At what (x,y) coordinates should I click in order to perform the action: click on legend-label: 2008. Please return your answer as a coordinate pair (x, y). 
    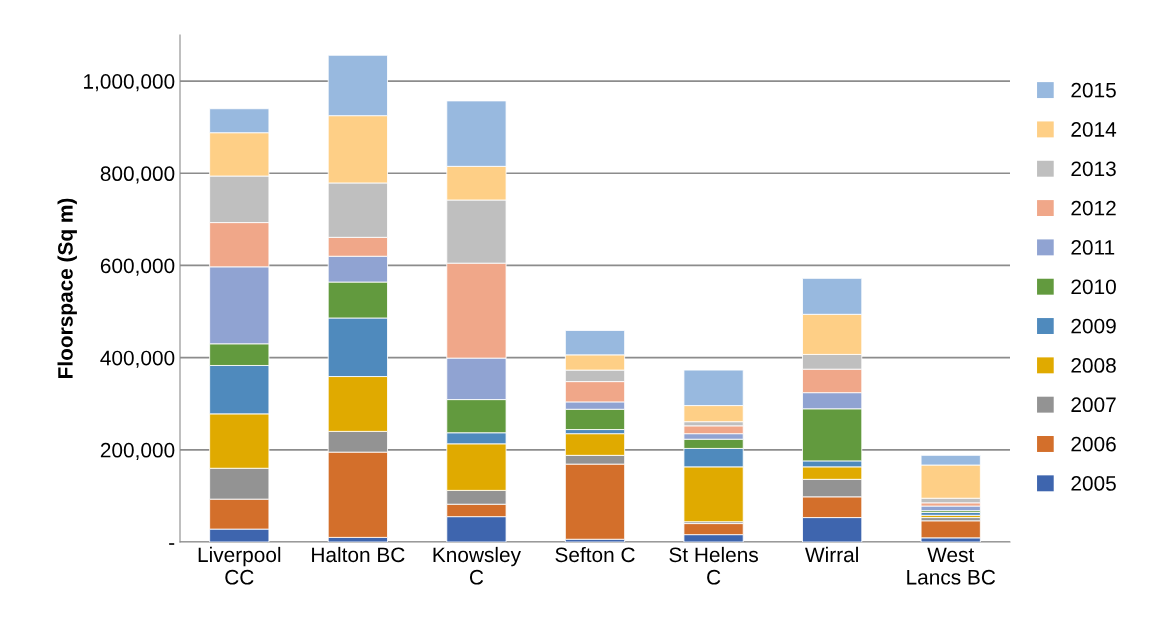
    Looking at the image, I should click on (1093, 365).